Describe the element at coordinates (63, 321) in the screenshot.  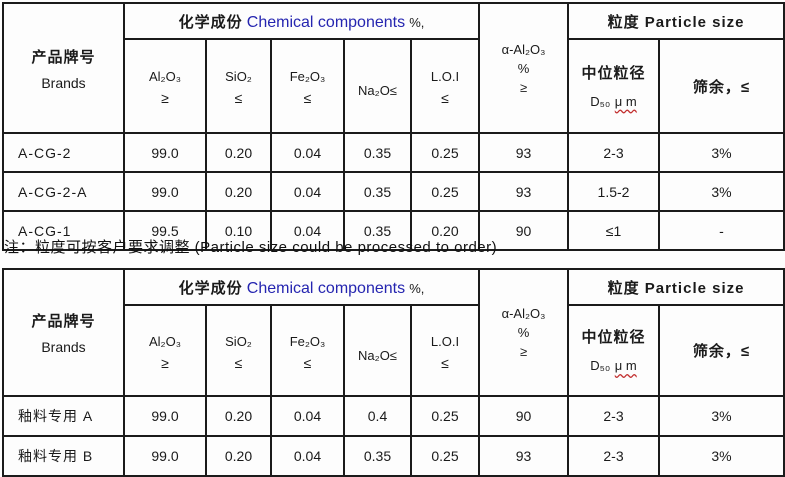
I see `brands-header-zh: 产品牌号` at that location.